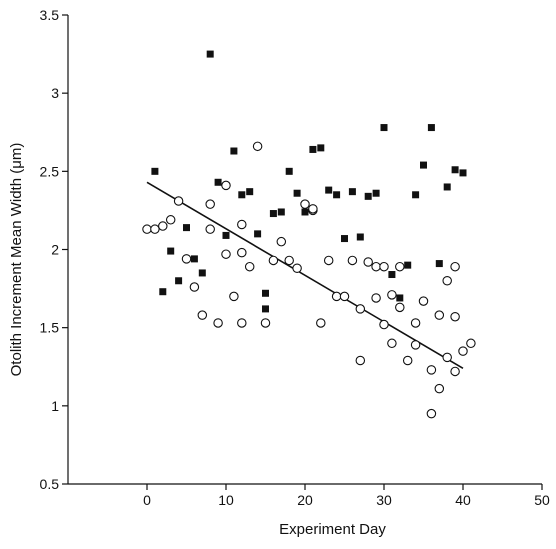  I want to click on x-tick-label: 30, so click(384, 500).